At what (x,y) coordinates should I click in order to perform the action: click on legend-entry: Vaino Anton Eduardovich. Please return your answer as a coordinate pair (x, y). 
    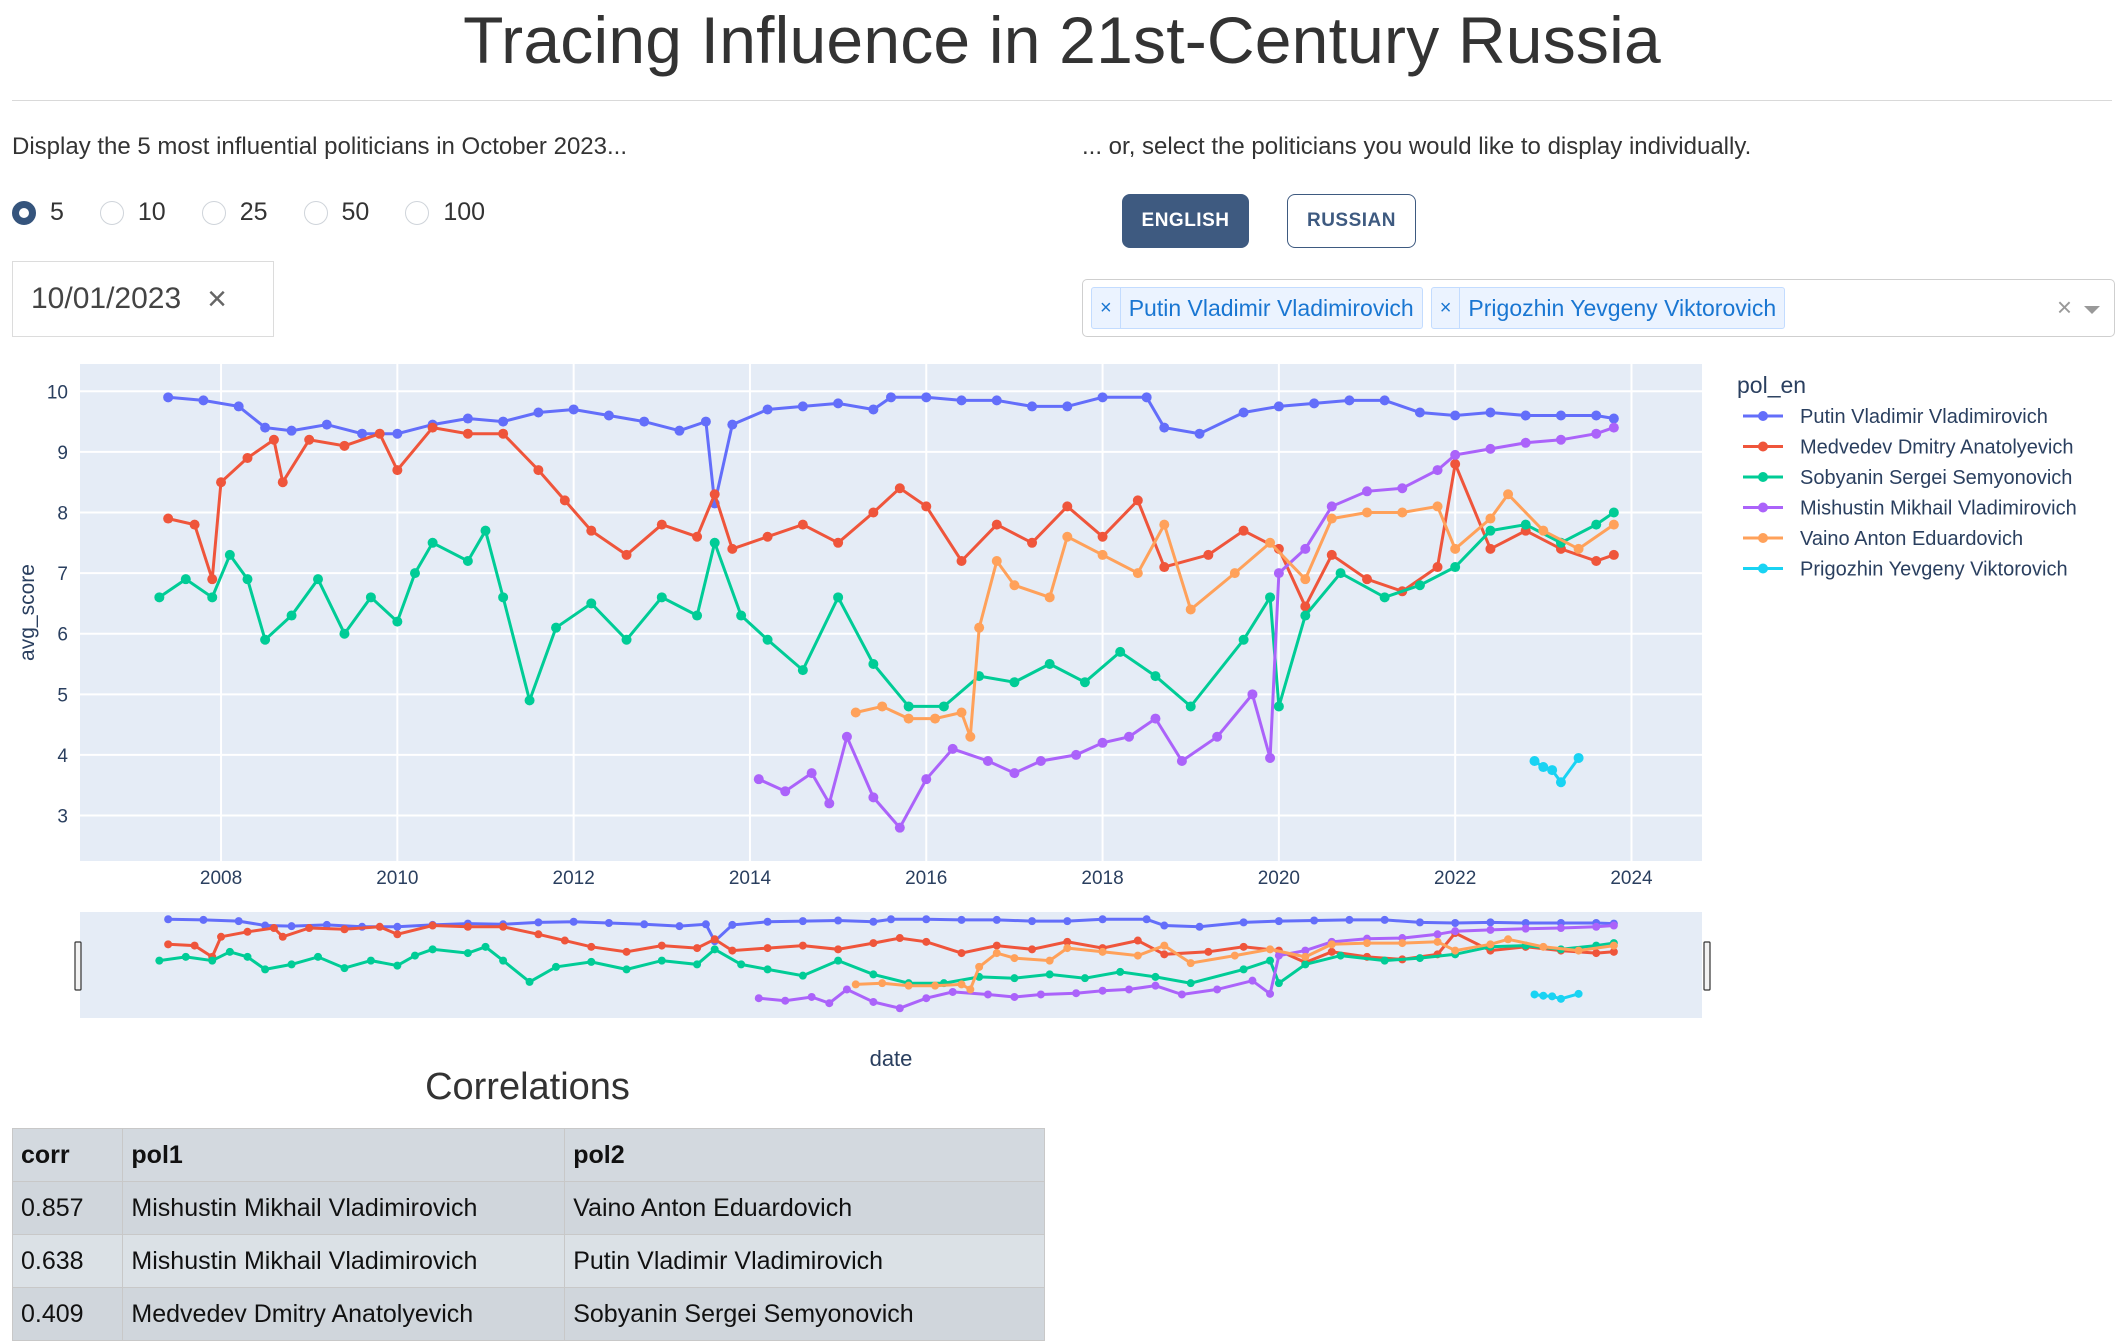
    Looking at the image, I should click on (1911, 539).